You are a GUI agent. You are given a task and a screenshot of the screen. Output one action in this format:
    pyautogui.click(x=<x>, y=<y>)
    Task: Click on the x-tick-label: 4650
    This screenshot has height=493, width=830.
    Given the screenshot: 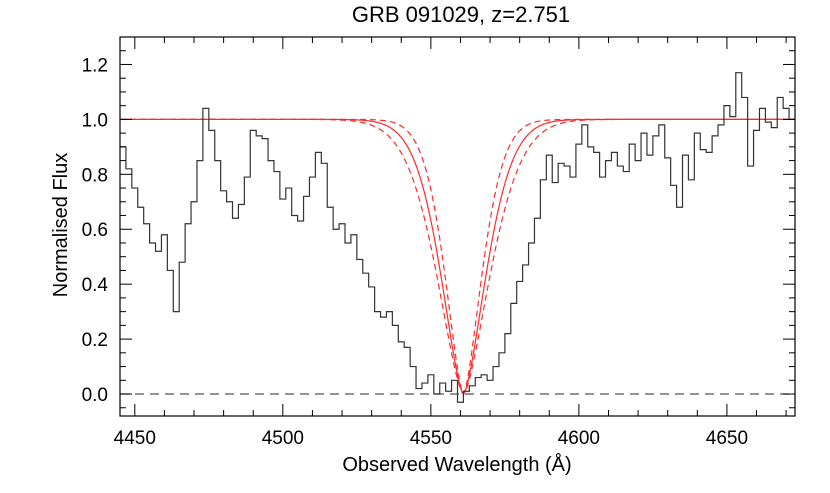 What is the action you would take?
    pyautogui.click(x=727, y=438)
    